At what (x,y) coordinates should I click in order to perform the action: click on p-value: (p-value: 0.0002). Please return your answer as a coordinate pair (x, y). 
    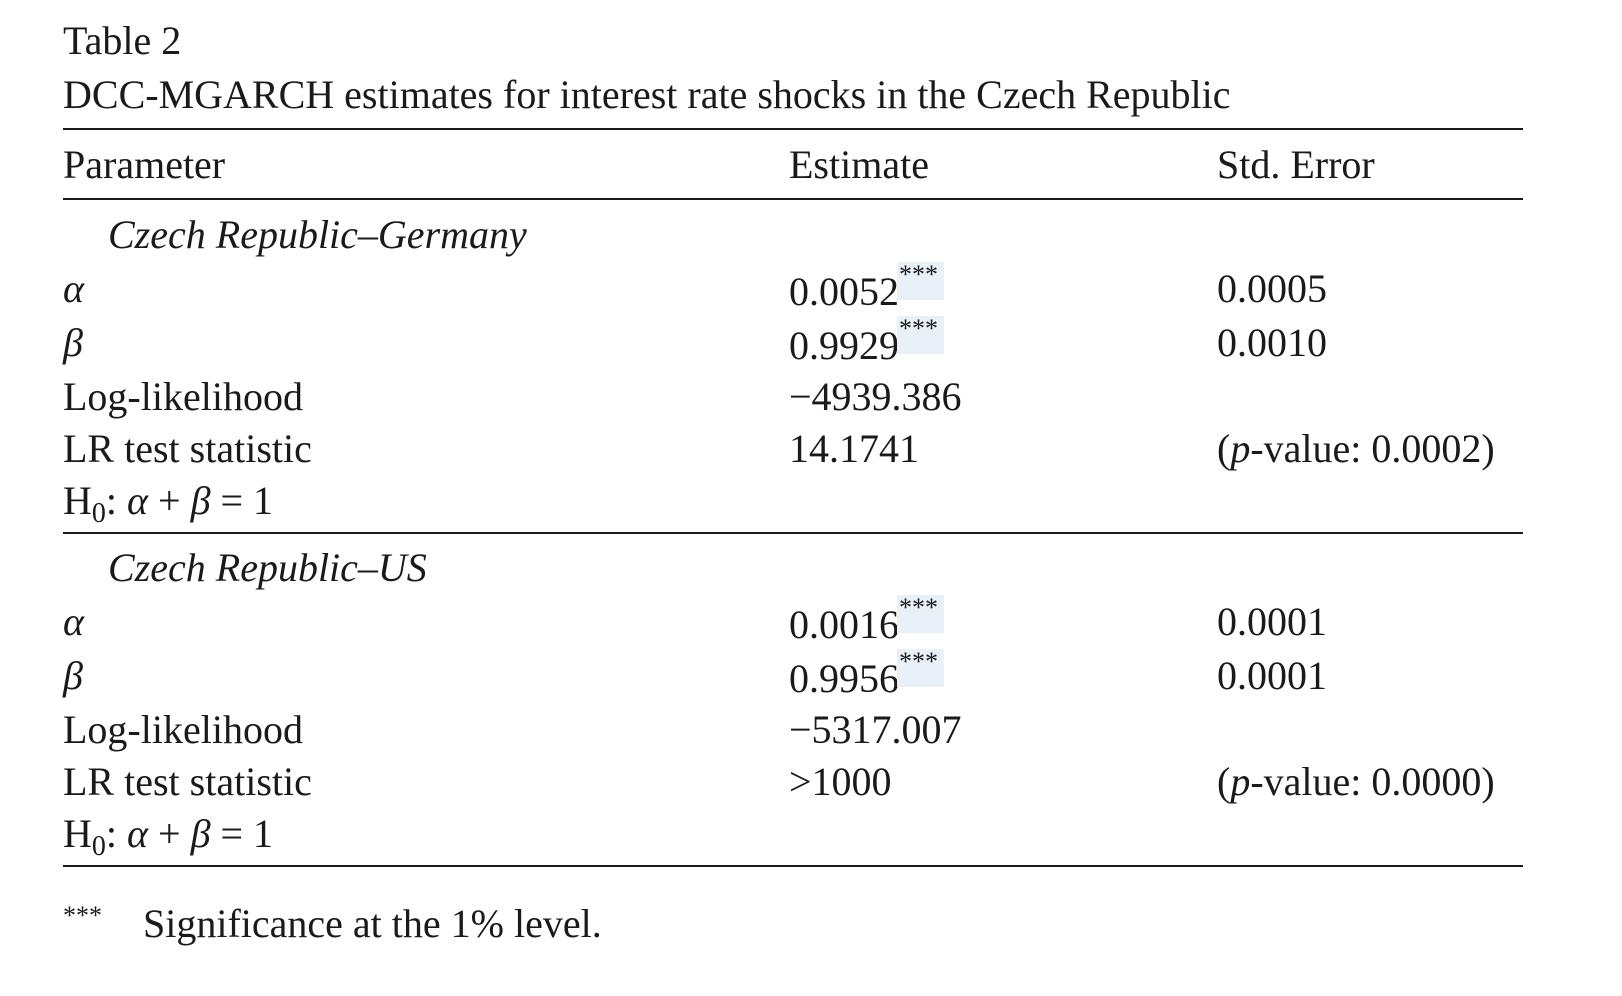
    Looking at the image, I should click on (1356, 448).